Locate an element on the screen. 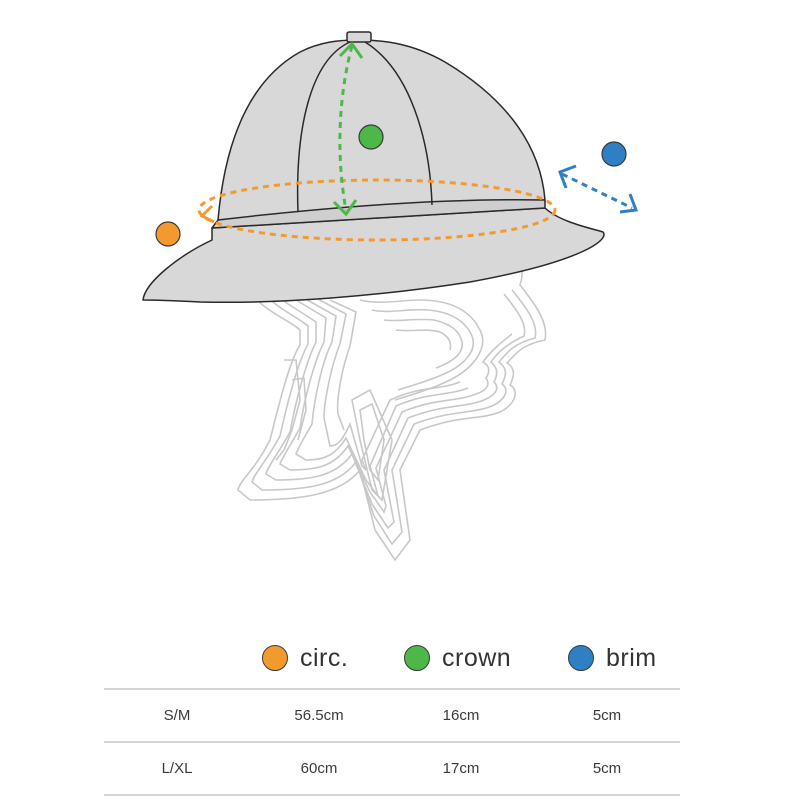  size-table: S/M 56.5cm 16cm 5cm L/XL 60cm 17cm 5cm is located at coordinates (392, 742).